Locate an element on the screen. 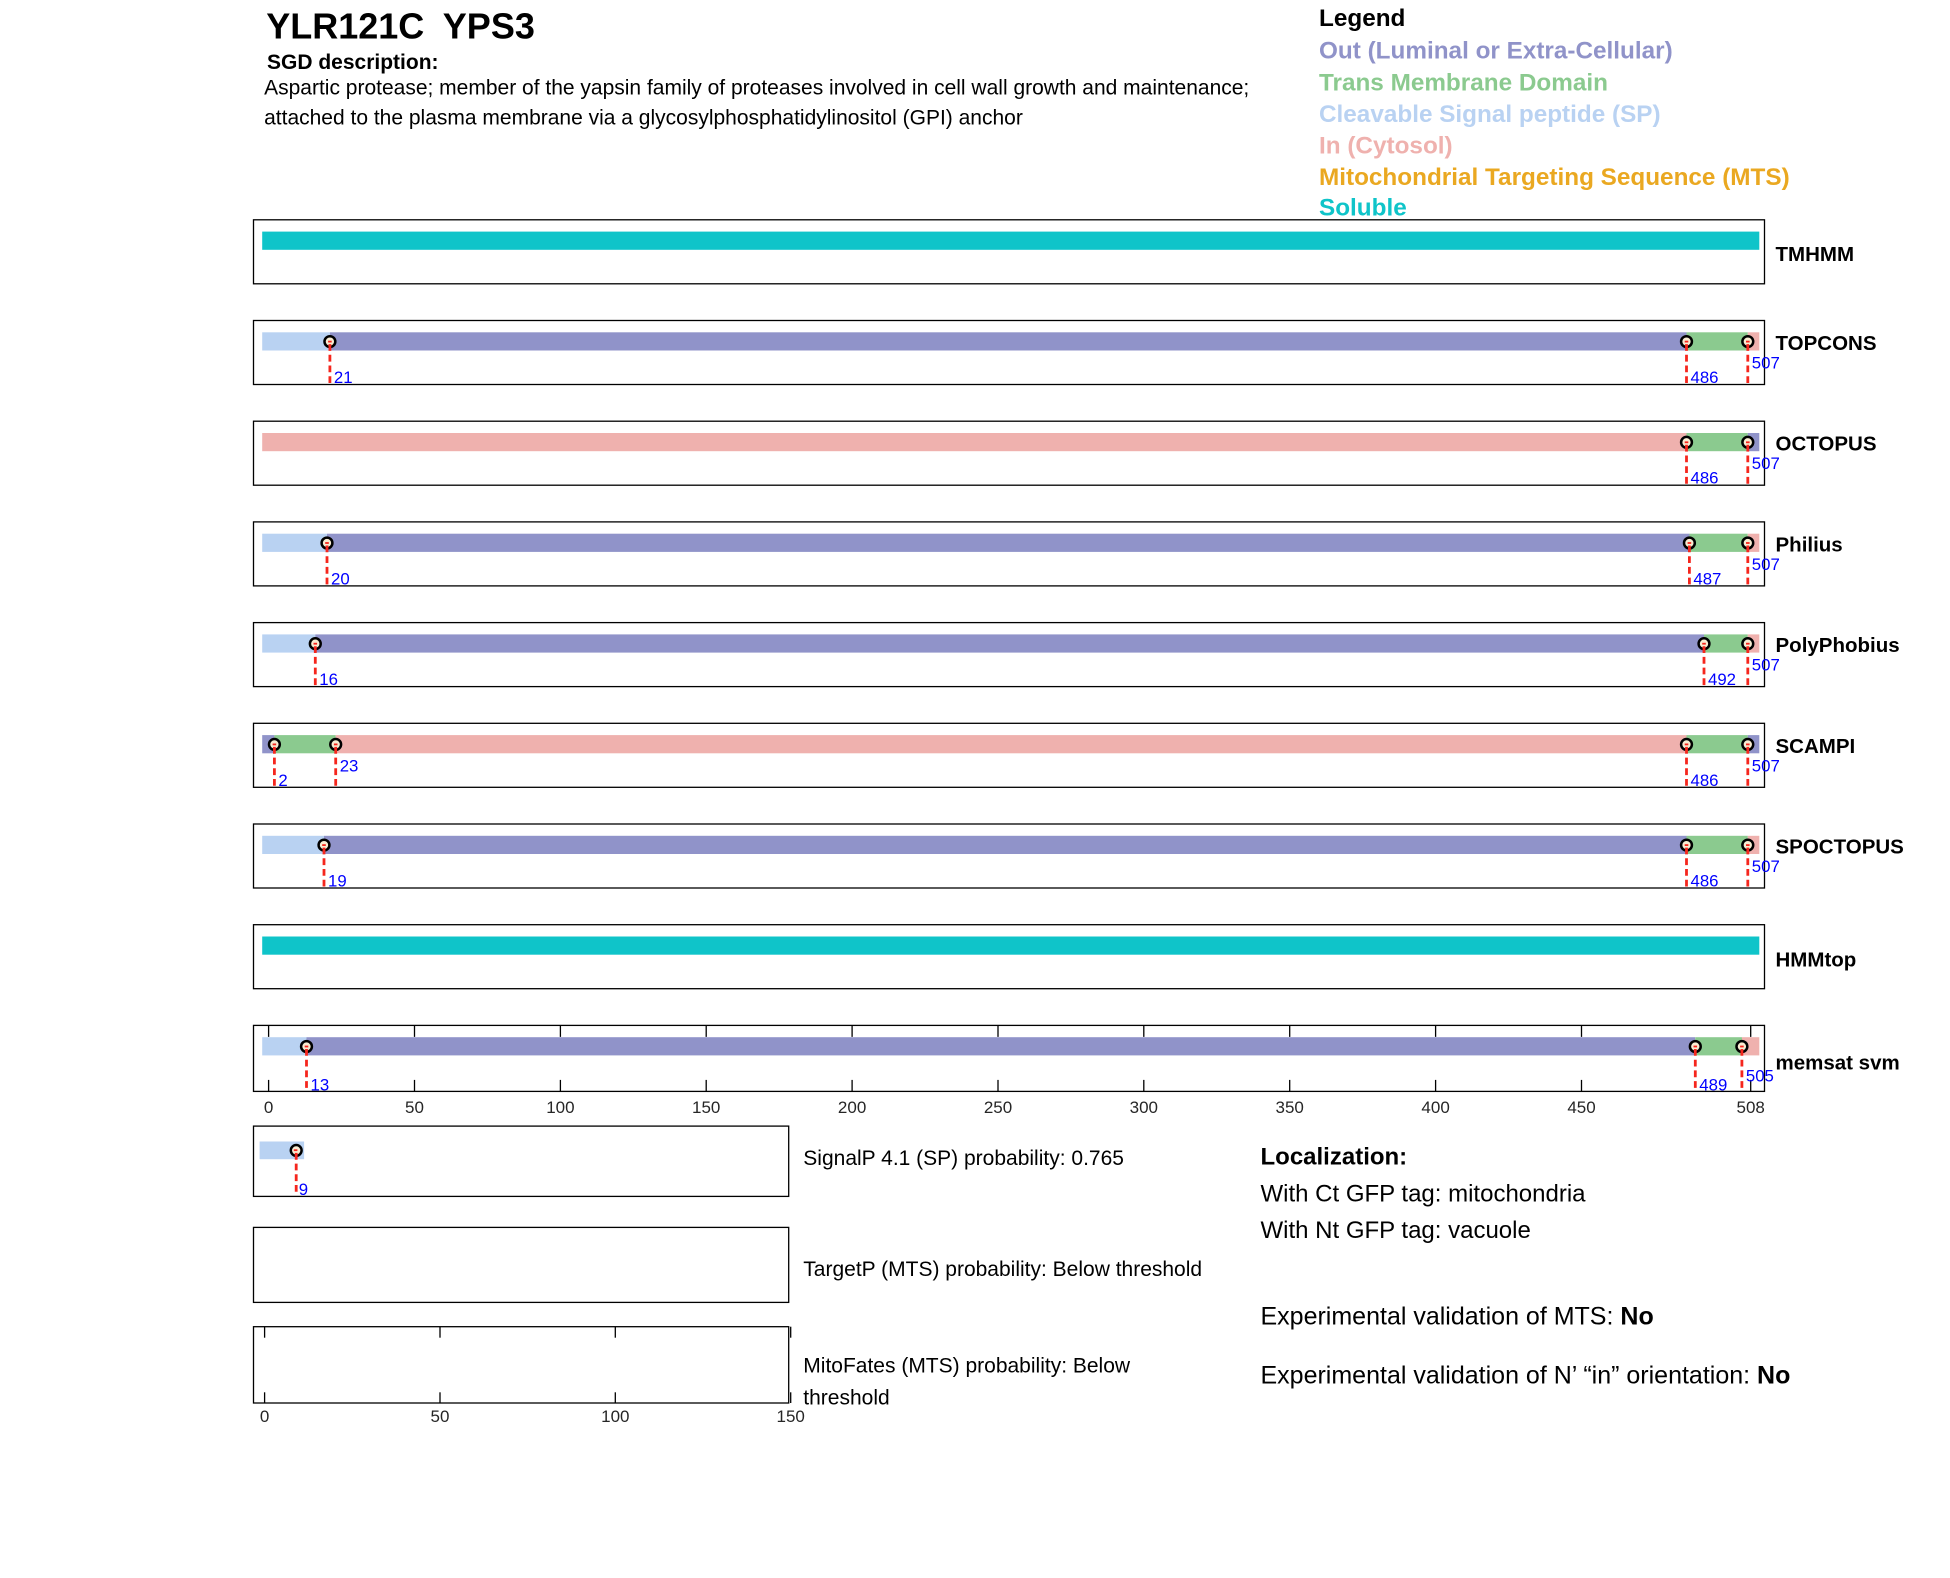  svg-text: TMHMM is located at coordinates (1815, 254).